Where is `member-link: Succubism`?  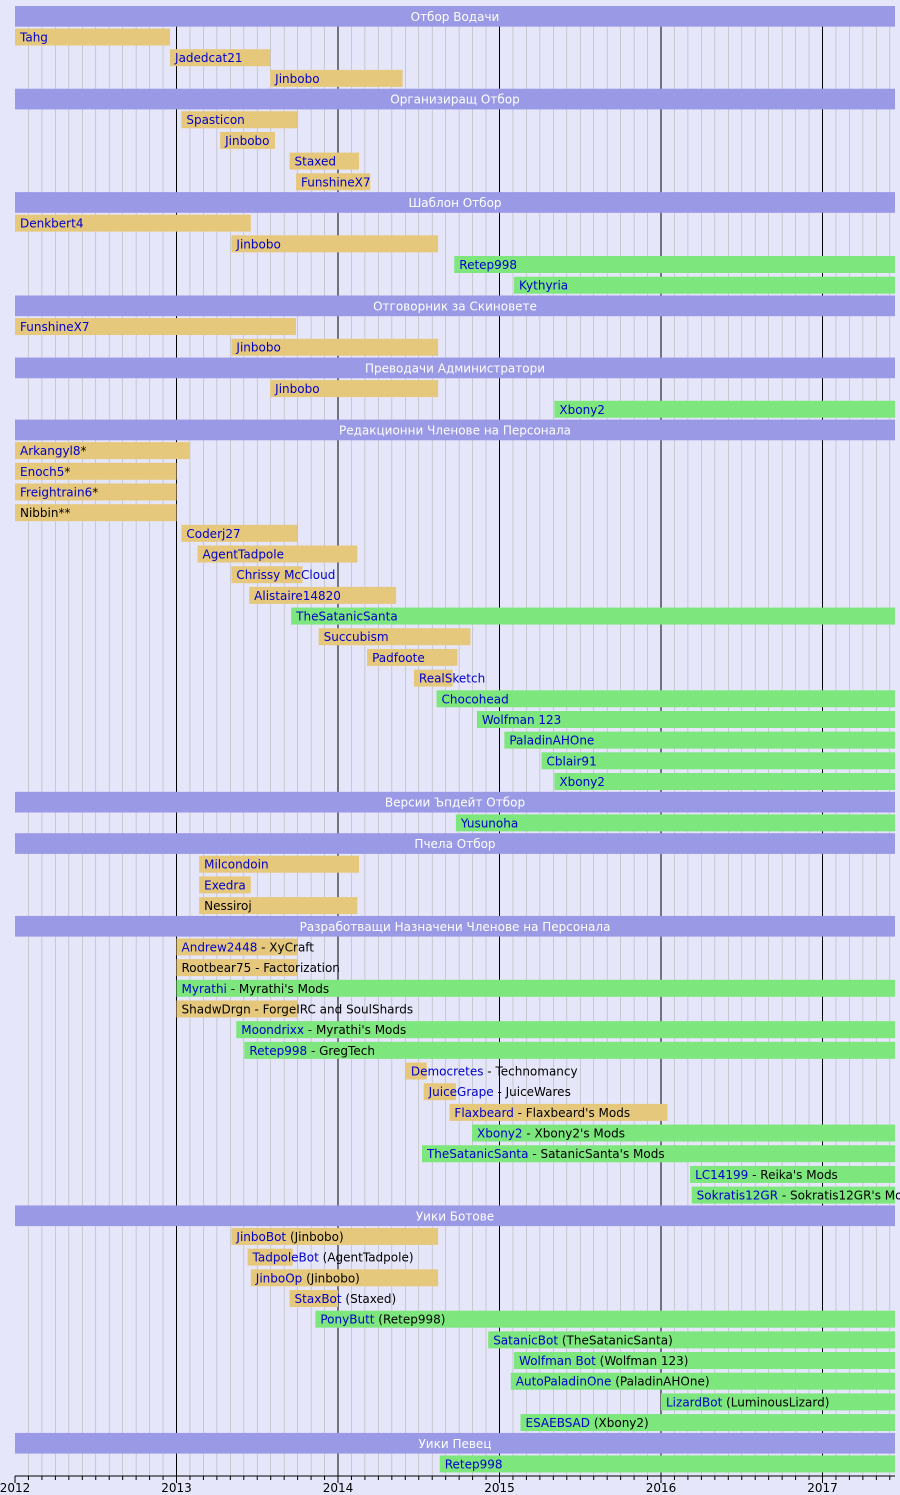
member-link: Succubism is located at coordinates (356, 637).